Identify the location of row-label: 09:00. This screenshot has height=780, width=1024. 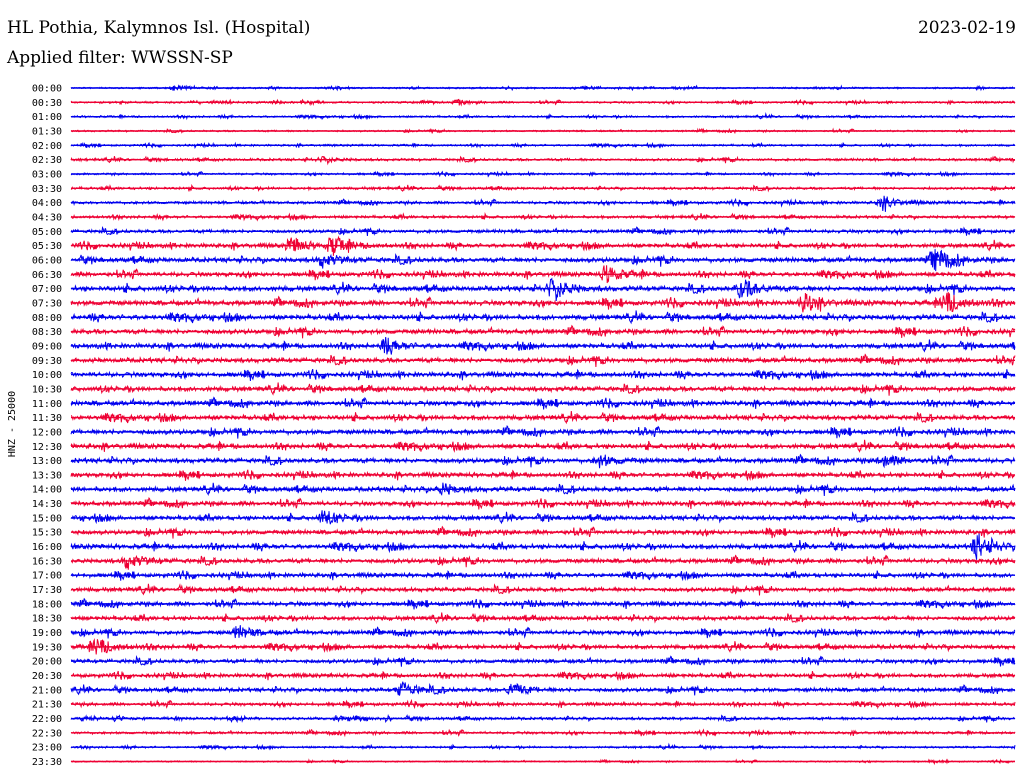
(47, 346).